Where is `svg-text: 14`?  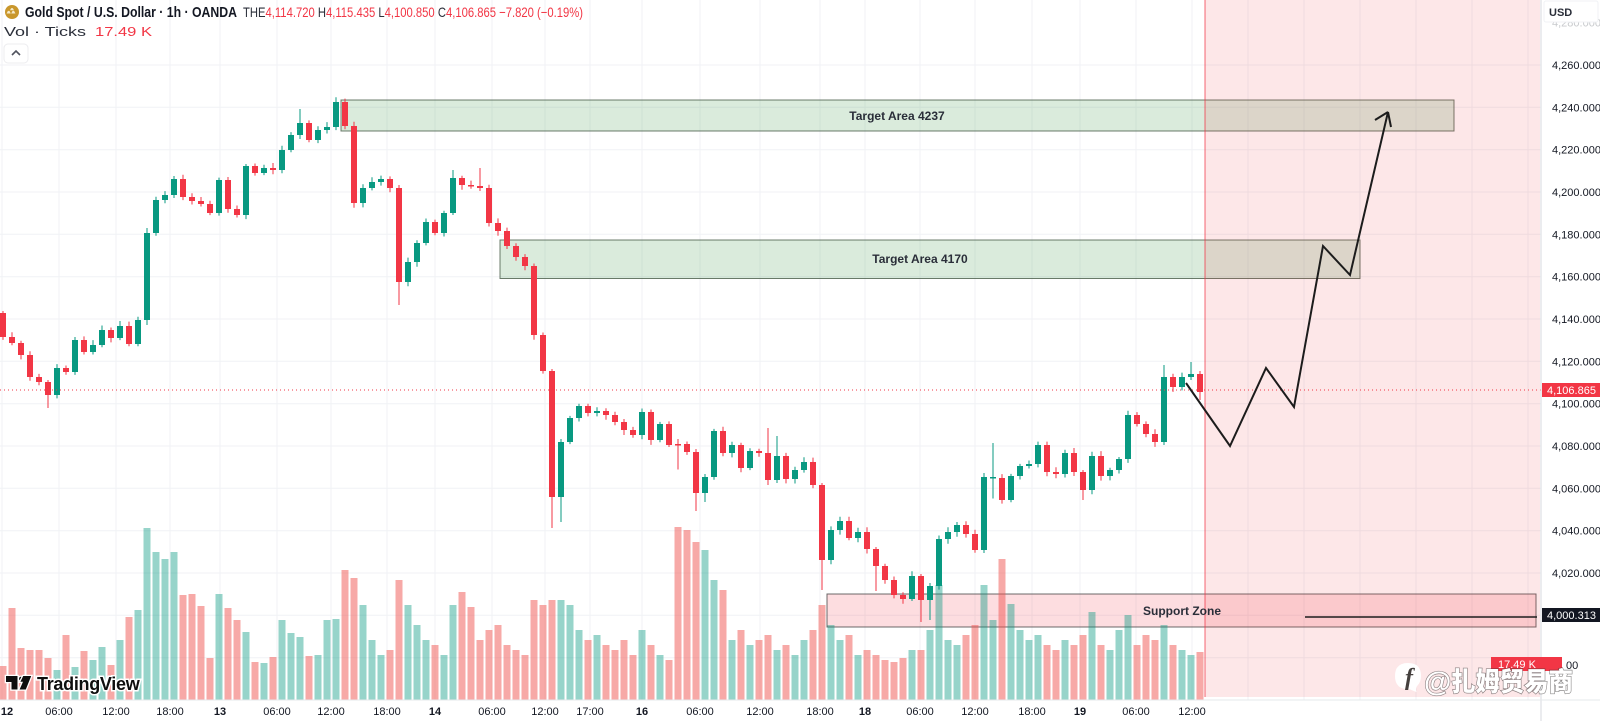 svg-text: 14 is located at coordinates (435, 712).